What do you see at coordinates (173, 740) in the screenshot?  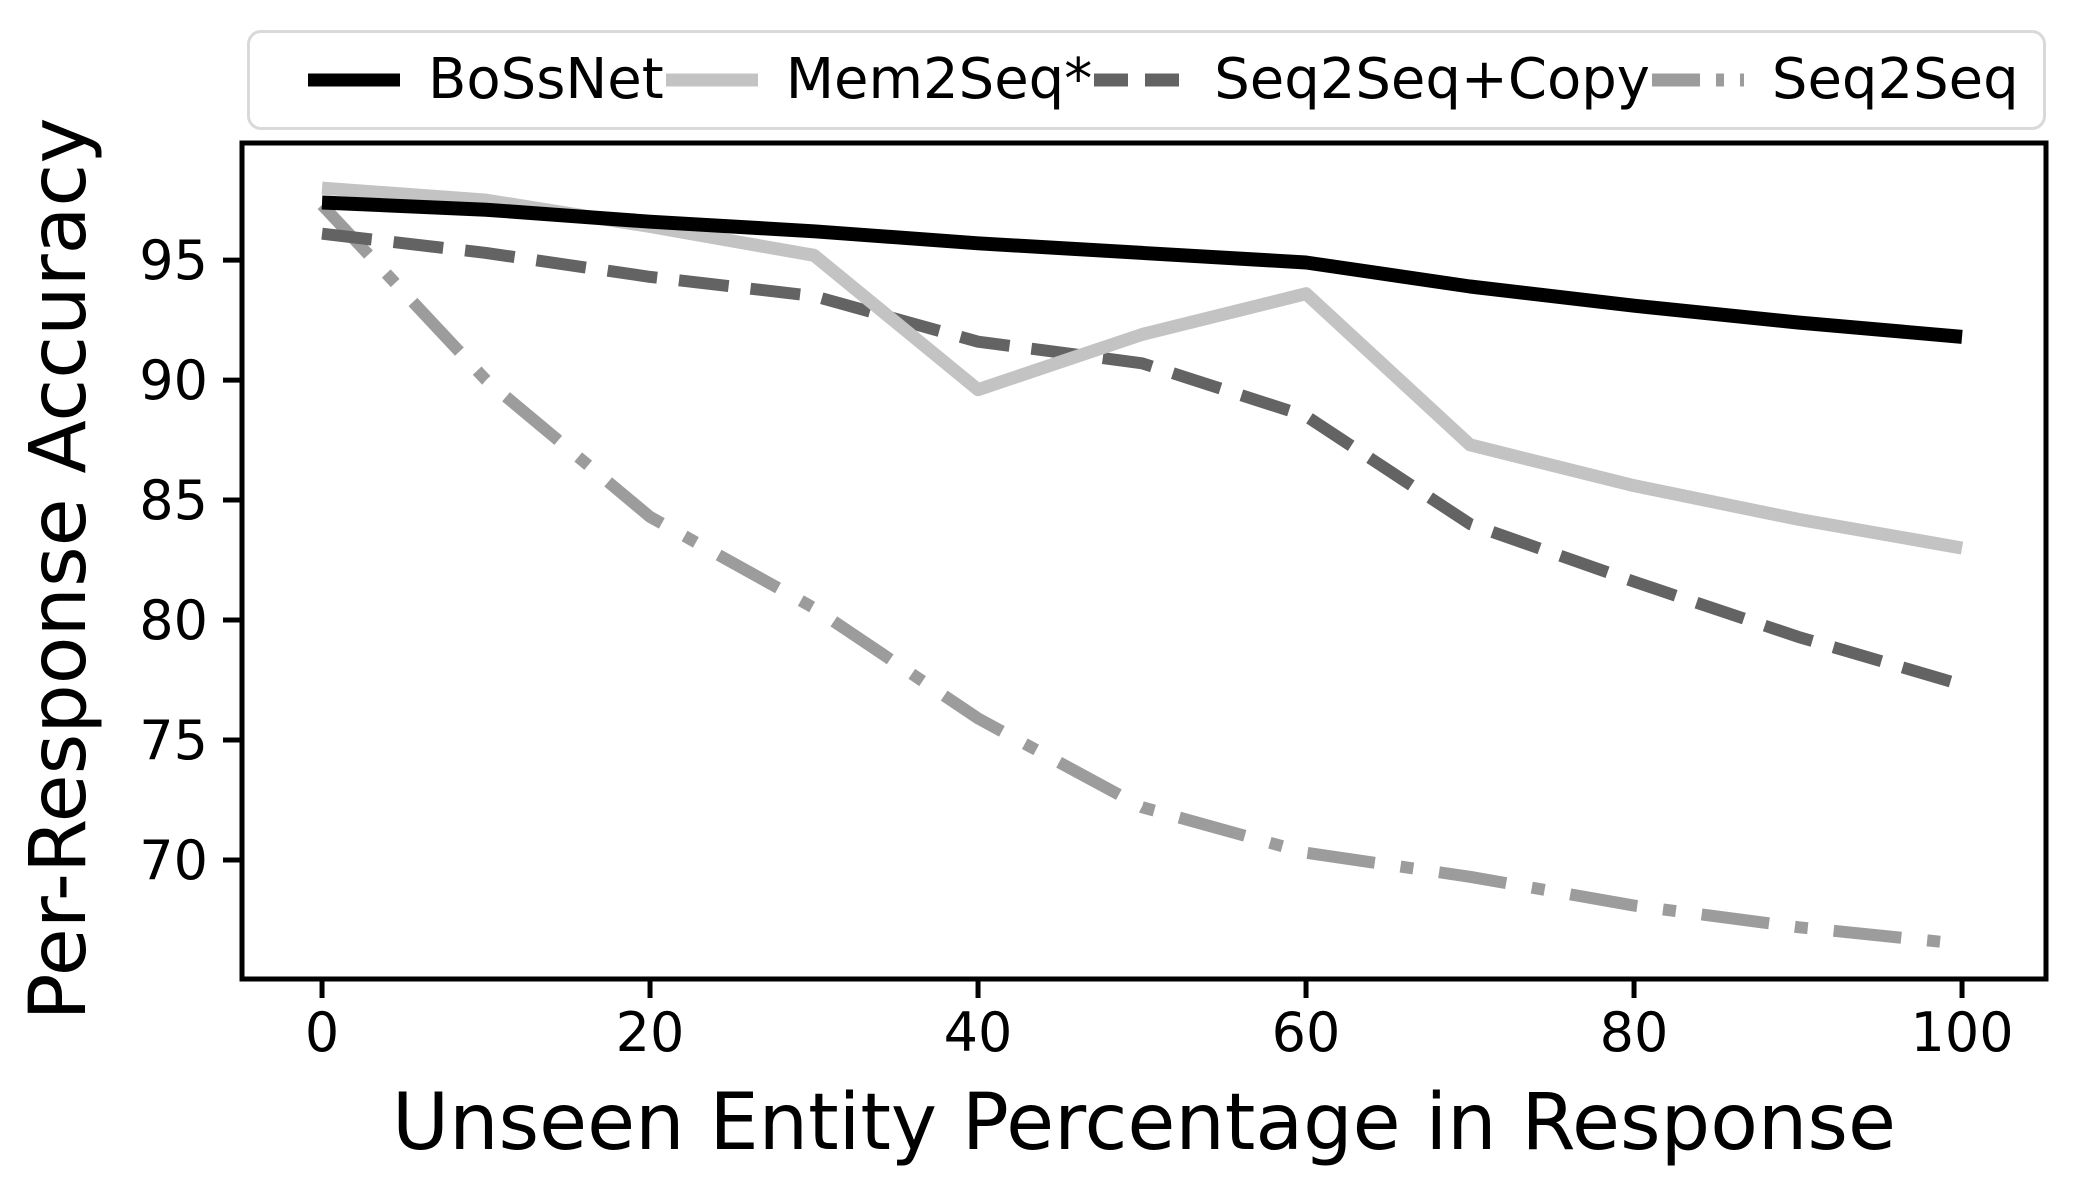 I see `y-tick-label: 75` at bounding box center [173, 740].